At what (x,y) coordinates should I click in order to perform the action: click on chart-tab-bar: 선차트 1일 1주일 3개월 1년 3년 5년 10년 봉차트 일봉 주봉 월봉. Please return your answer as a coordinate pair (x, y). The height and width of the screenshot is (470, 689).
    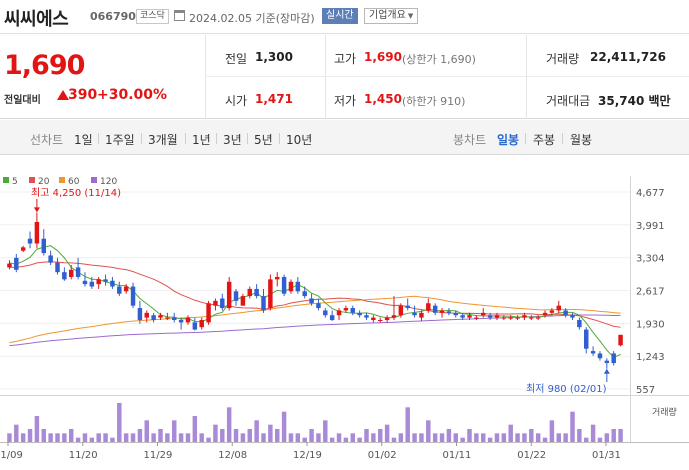
    Looking at the image, I should click on (344, 137).